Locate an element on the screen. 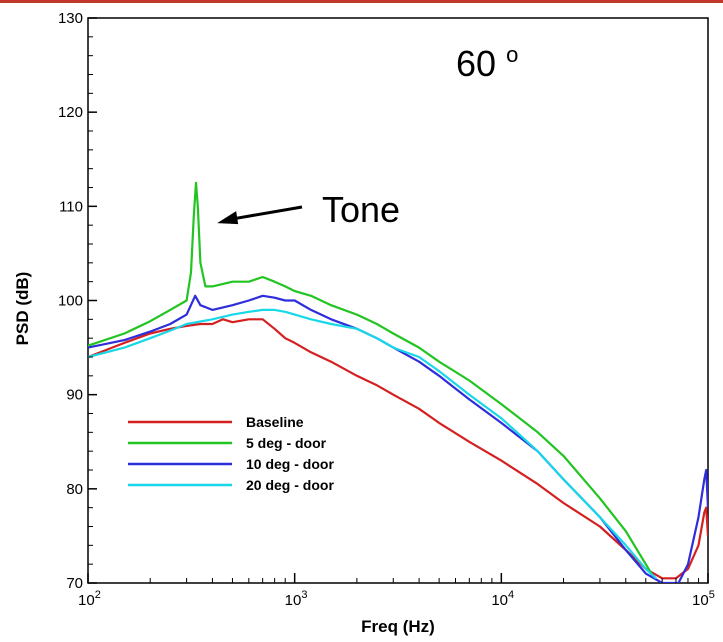  y-tick-label: 120 is located at coordinates (70, 112).